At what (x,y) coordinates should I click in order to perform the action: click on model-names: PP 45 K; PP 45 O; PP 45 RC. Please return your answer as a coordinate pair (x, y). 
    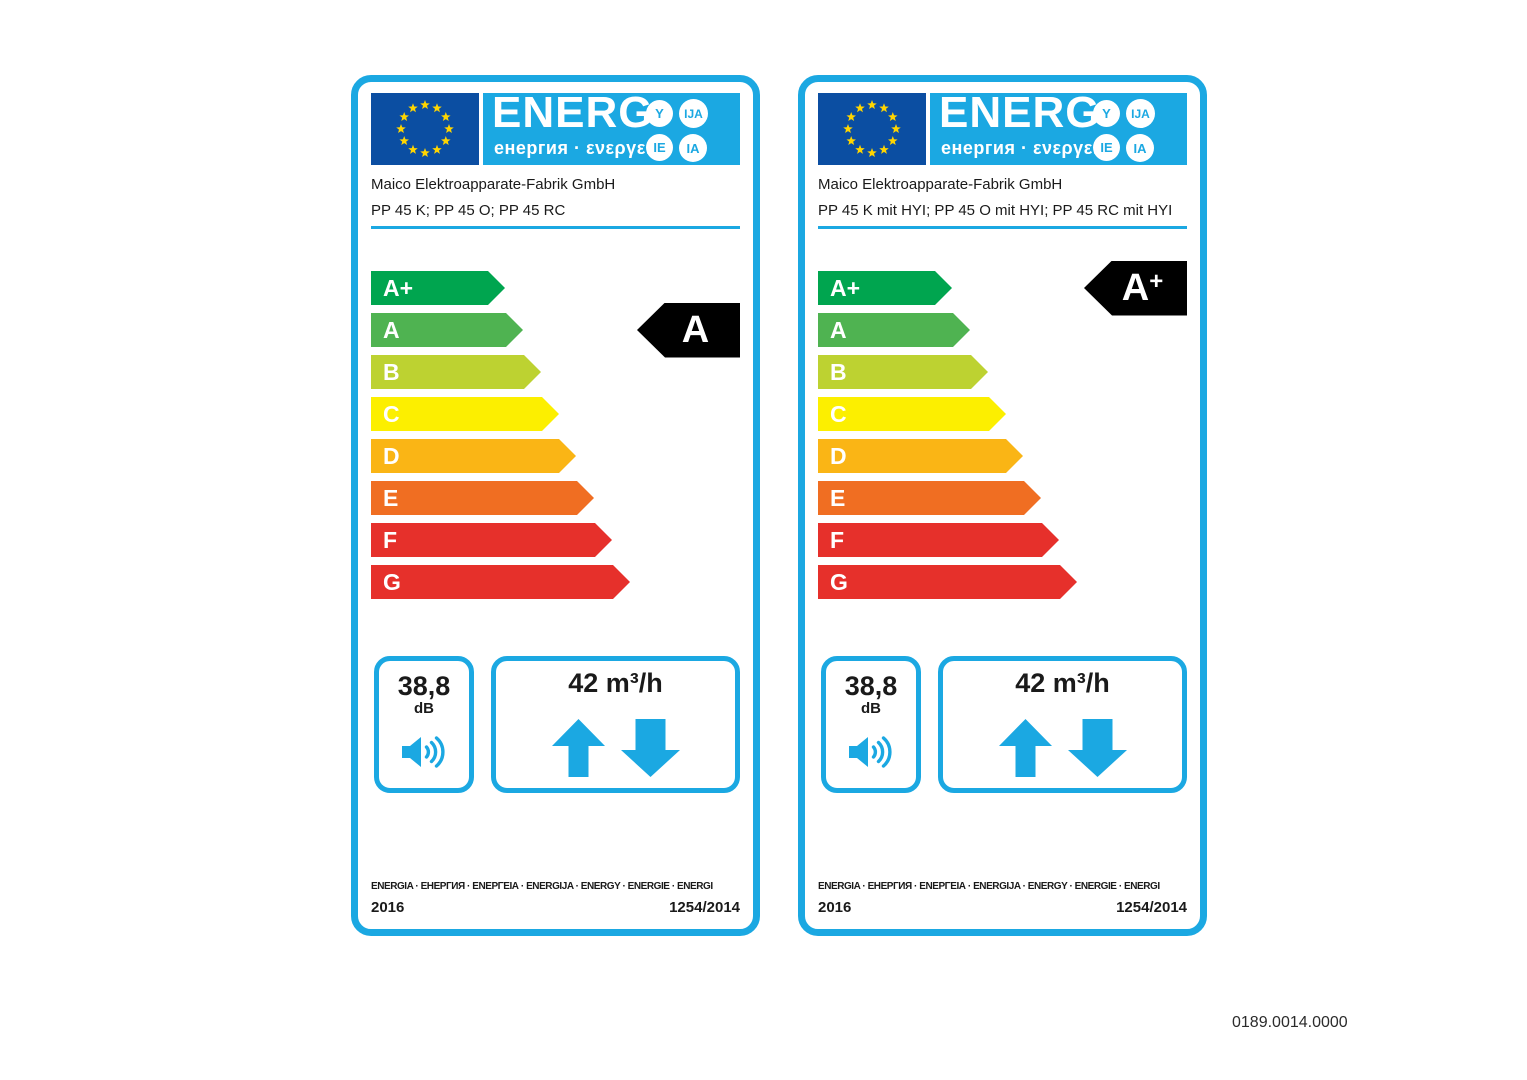
    Looking at the image, I should click on (468, 210).